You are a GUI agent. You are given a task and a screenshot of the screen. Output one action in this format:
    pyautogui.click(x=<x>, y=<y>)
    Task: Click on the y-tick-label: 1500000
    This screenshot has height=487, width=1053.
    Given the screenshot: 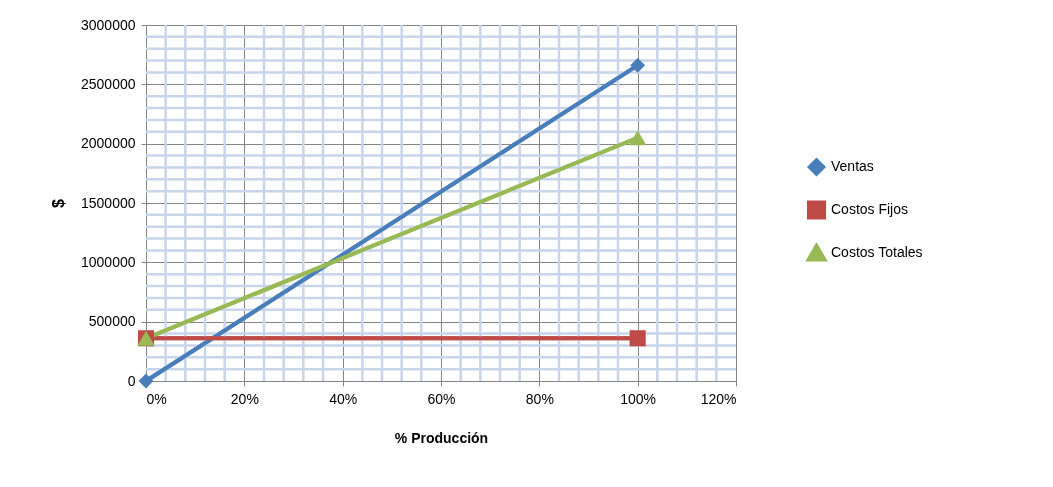 What is the action you would take?
    pyautogui.click(x=108, y=202)
    